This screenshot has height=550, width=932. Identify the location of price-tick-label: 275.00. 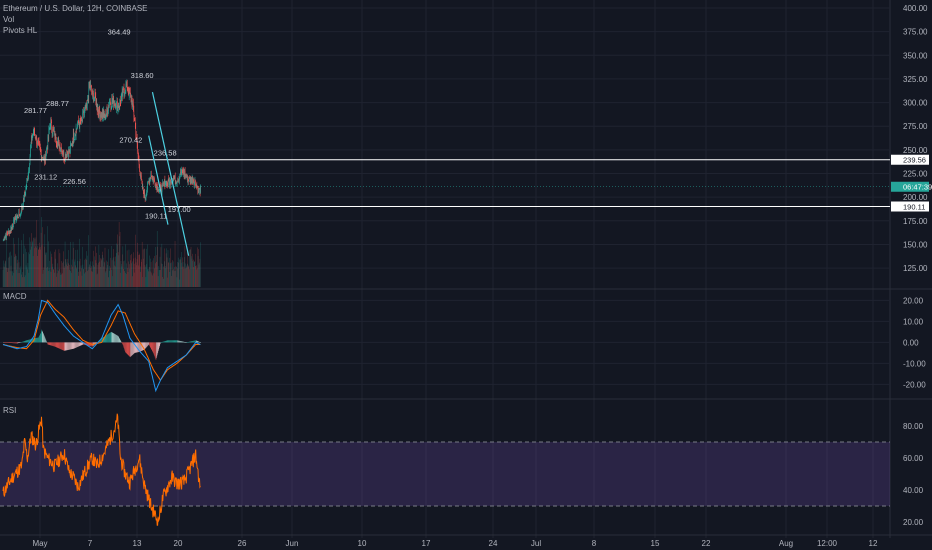
(915, 126).